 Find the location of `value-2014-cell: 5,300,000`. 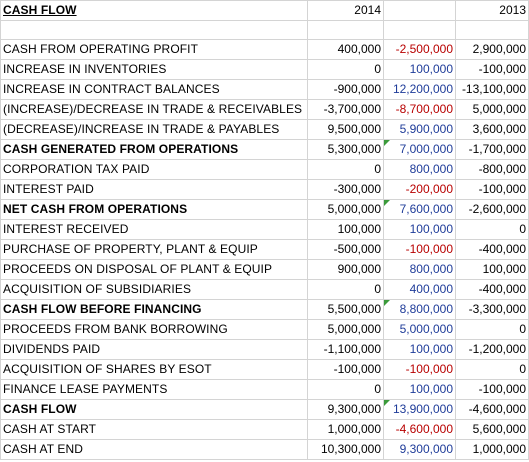

value-2014-cell: 5,300,000 is located at coordinates (345, 149).